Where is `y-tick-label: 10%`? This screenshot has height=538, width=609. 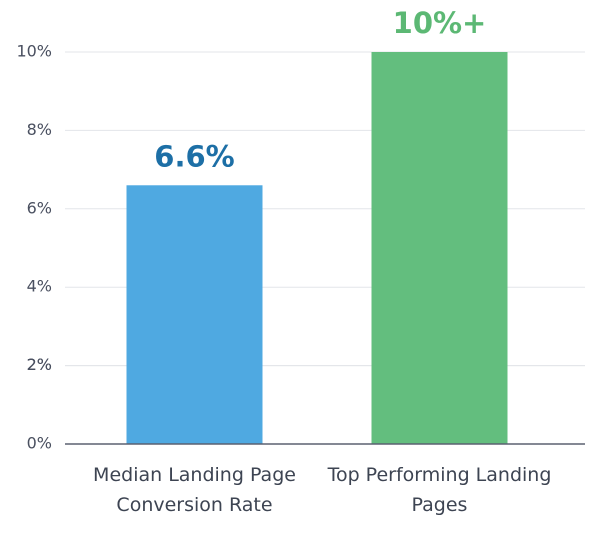
y-tick-label: 10% is located at coordinates (34, 51).